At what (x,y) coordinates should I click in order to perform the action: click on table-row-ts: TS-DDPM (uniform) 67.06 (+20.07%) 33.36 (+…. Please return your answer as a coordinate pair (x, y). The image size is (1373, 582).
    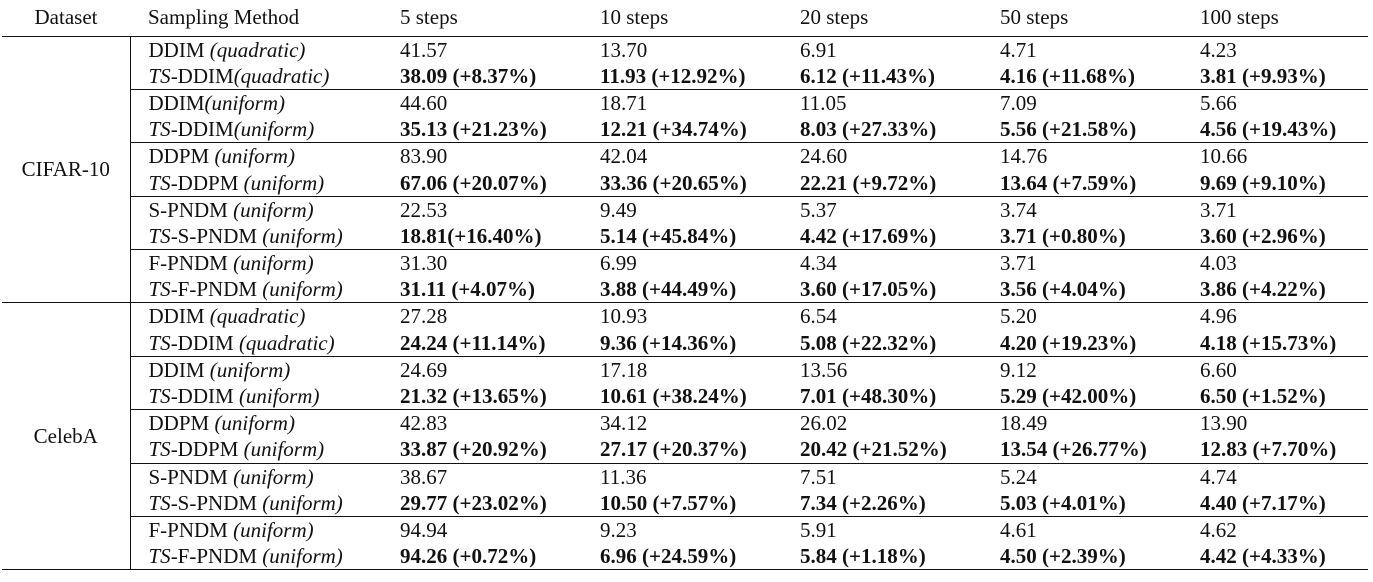
    Looking at the image, I should click on (685, 182).